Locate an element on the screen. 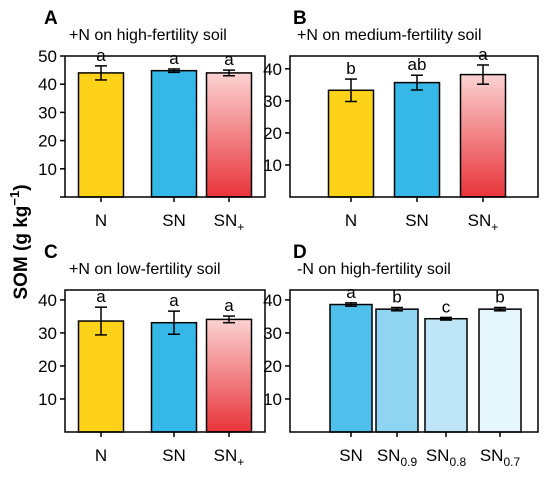 The height and width of the screenshot is (485, 550). significance-letter: c is located at coordinates (446, 306).